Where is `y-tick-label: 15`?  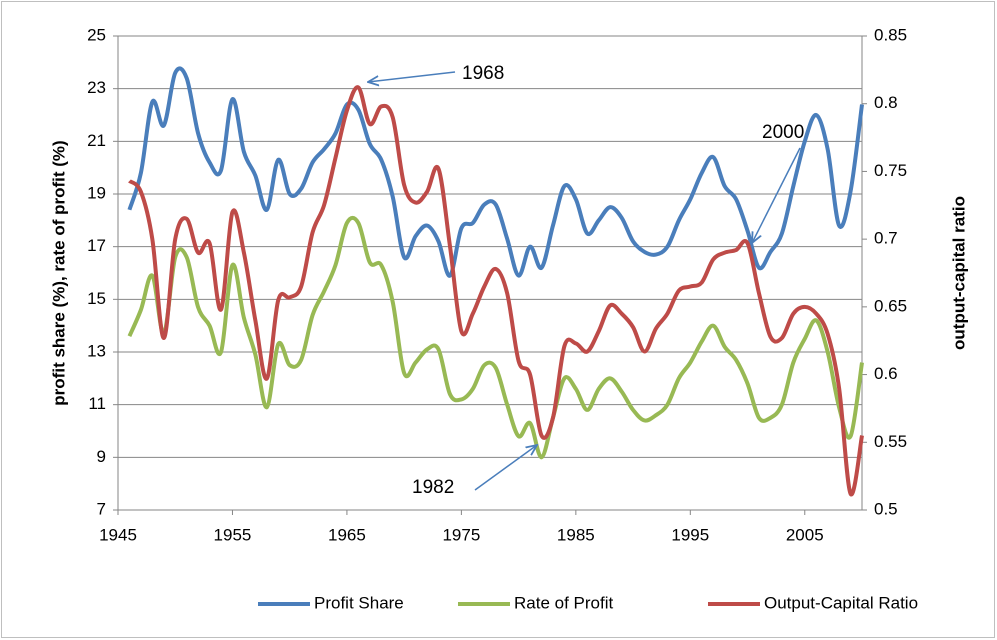
y-tick-label: 15 is located at coordinates (96, 298).